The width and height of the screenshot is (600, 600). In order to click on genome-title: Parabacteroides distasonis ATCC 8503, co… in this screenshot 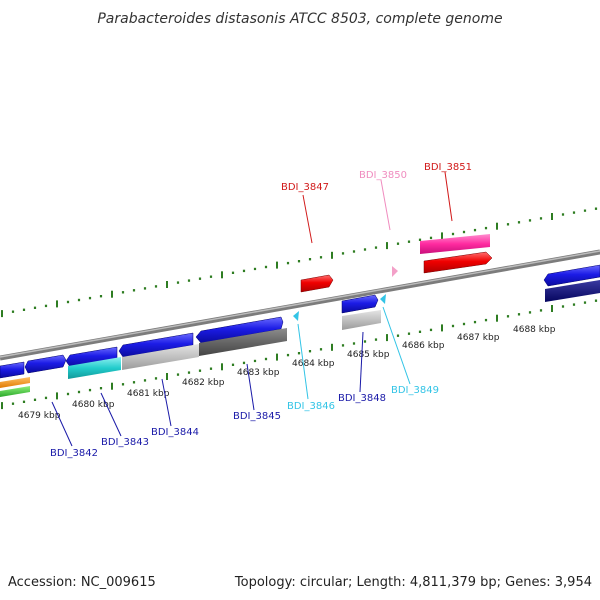, I will do `click(299, 19)`.